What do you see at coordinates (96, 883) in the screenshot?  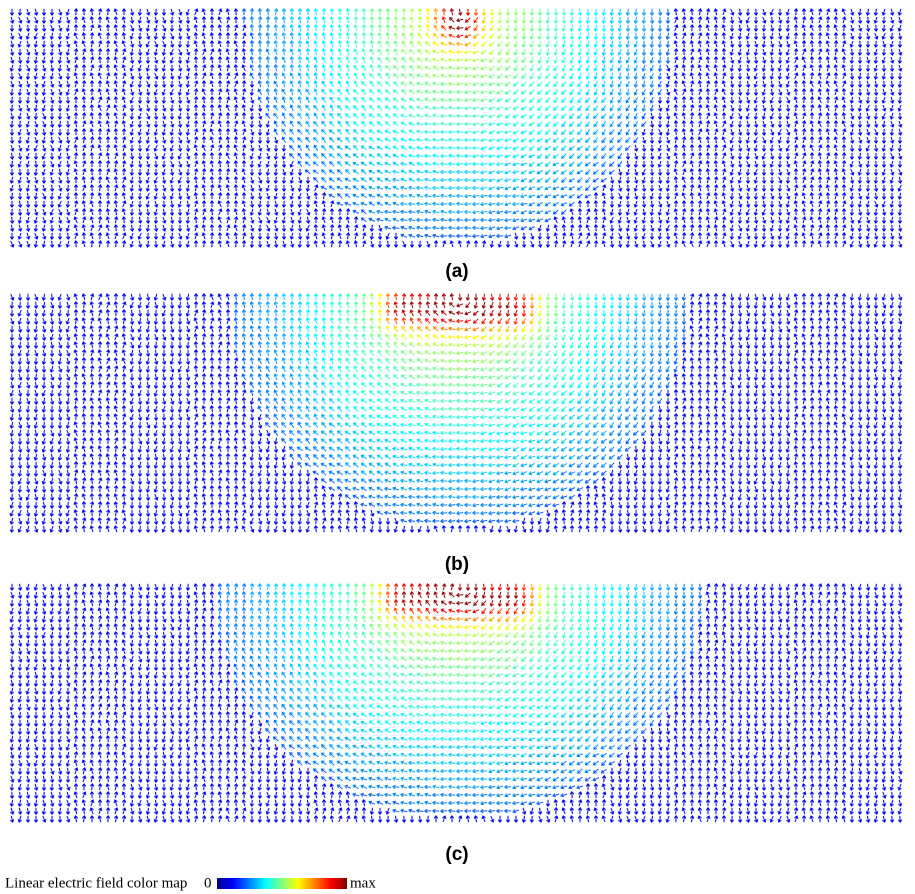 I see `colorbar-title: Linear electric field color map` at bounding box center [96, 883].